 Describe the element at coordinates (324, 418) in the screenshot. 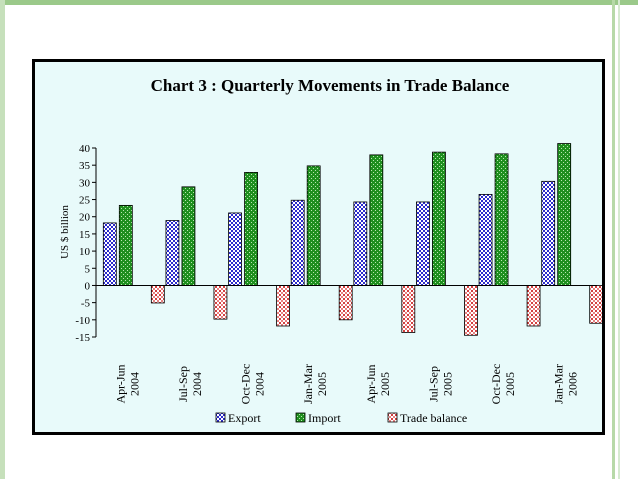

I see `legend-label-import: Import` at that location.